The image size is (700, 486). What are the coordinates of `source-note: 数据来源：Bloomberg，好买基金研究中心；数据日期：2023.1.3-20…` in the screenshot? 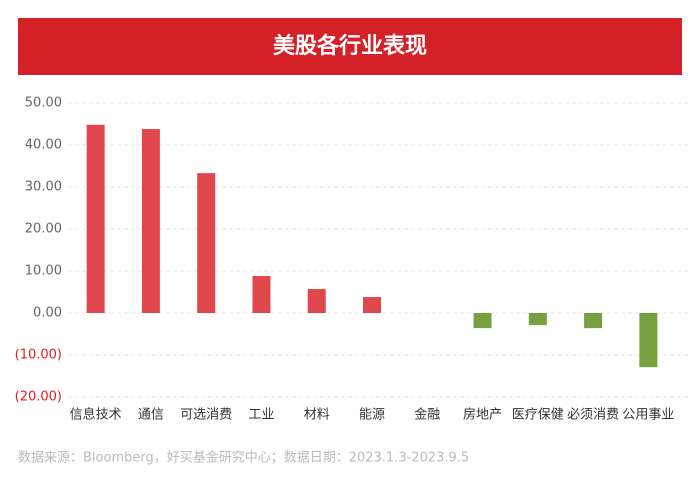 It's located at (243, 458).